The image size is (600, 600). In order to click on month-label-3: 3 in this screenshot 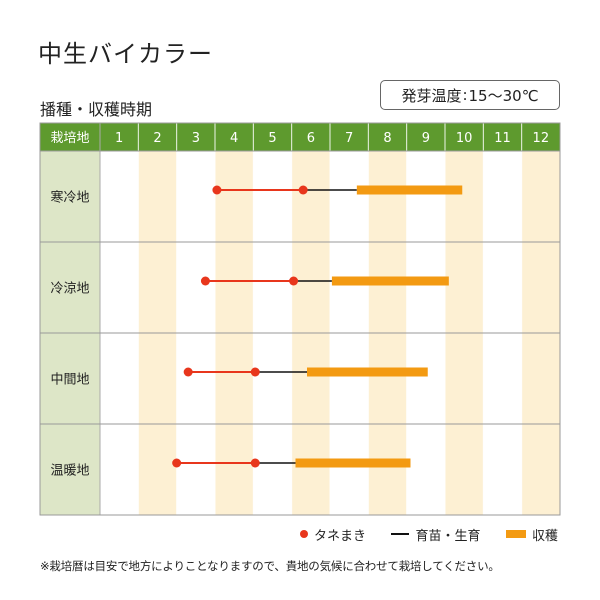, I will do `click(196, 138)`.